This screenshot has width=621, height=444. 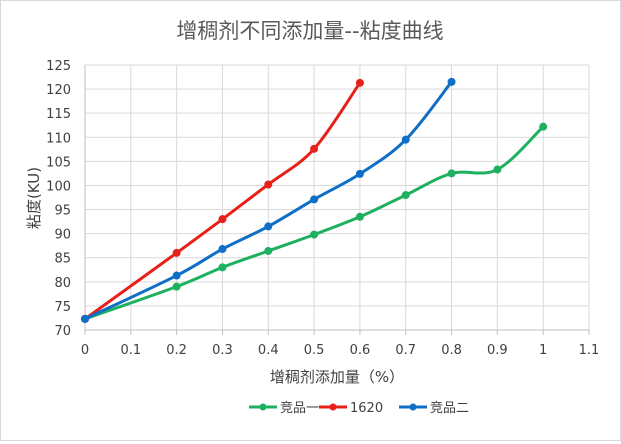 What do you see at coordinates (309, 31) in the screenshot?
I see `chart-title: 增稠剂不同添加量--粘度曲线` at bounding box center [309, 31].